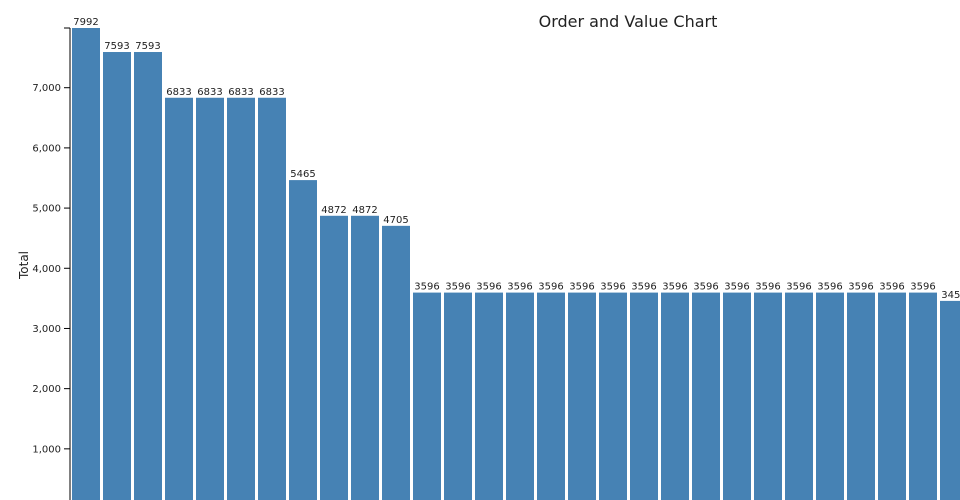  Describe the element at coordinates (395, 220) in the screenshot. I see `value-label: 4705` at that location.